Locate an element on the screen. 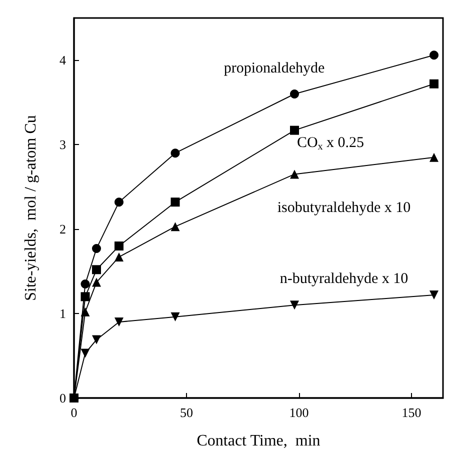  y-tick-label: 3 is located at coordinates (63, 144).